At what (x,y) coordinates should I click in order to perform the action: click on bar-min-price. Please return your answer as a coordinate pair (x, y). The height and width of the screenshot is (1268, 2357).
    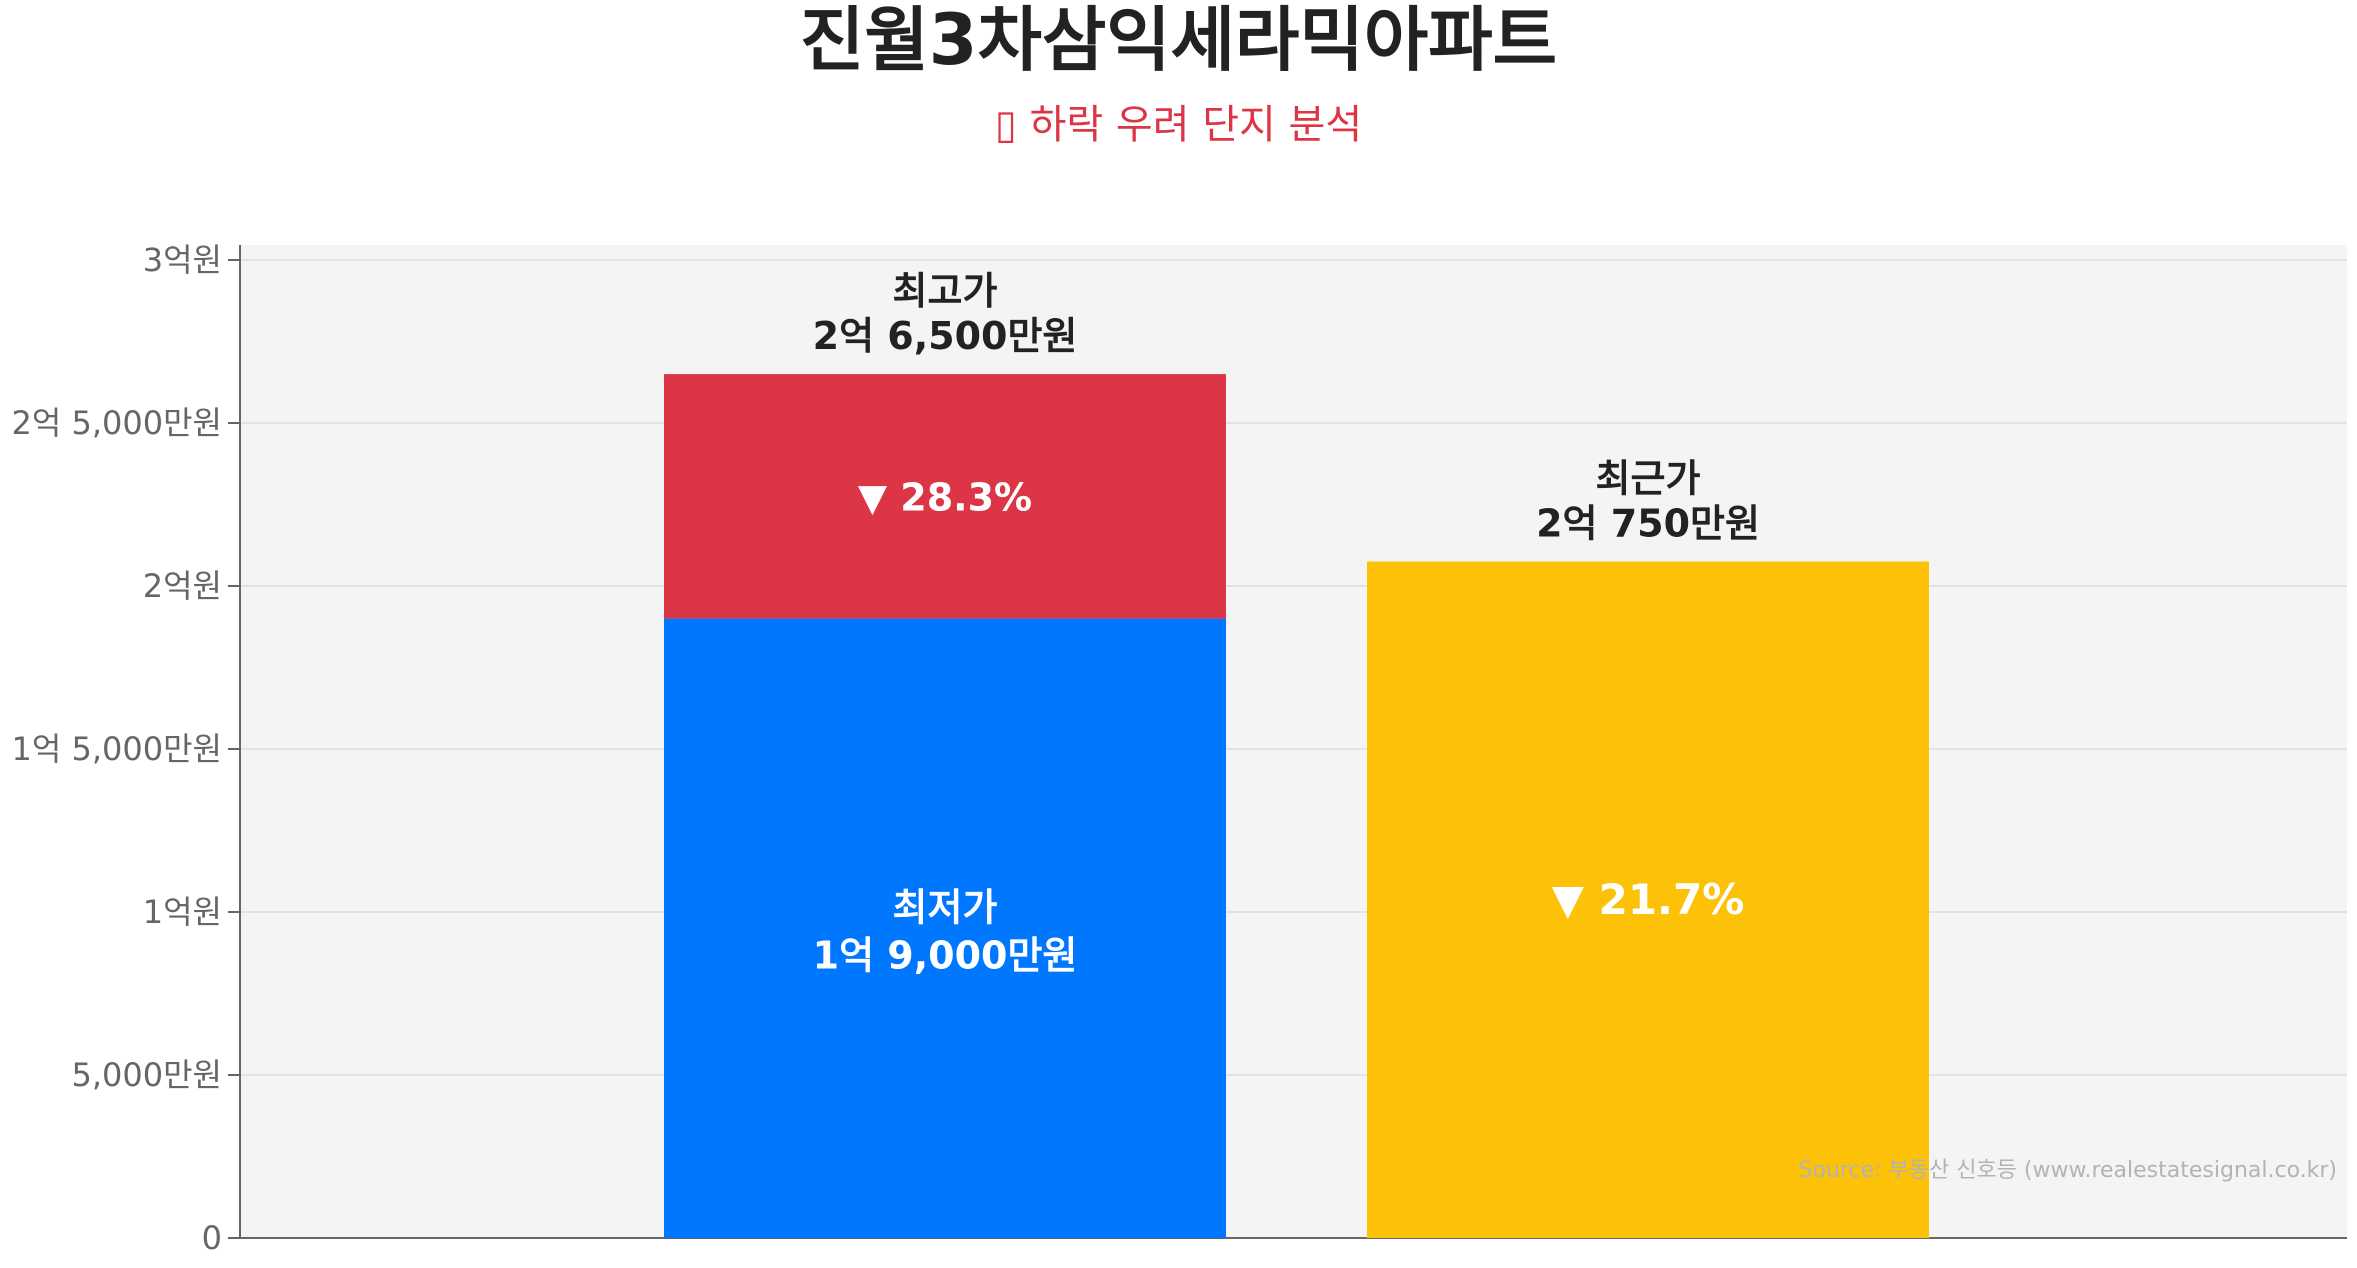
    Looking at the image, I should click on (945, 928).